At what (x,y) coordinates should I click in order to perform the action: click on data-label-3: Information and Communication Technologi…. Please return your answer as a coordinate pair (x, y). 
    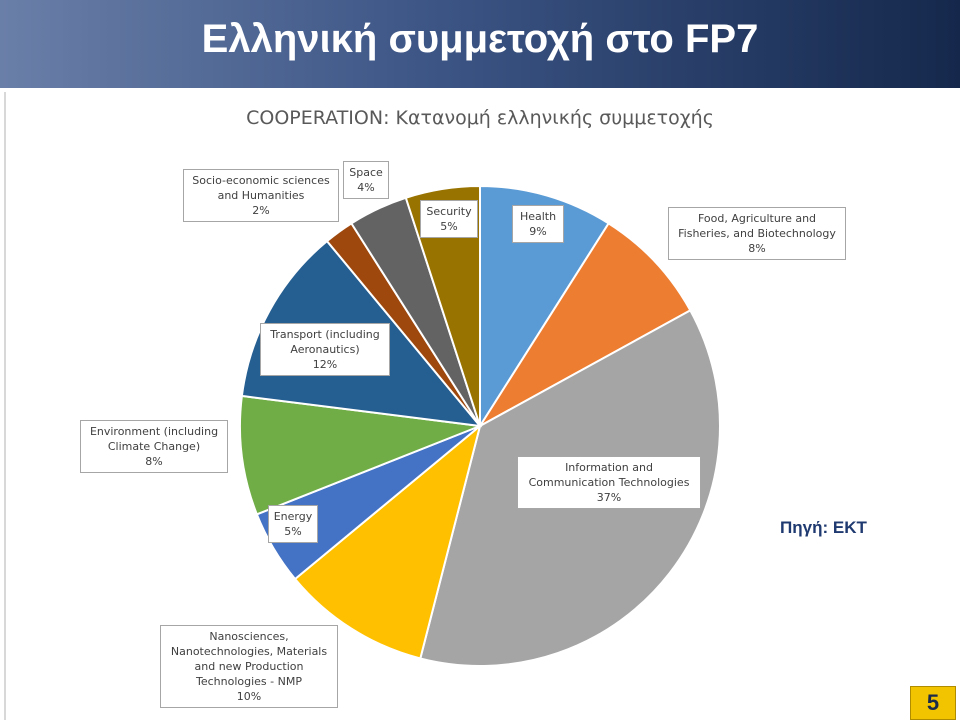
    Looking at the image, I should click on (609, 482).